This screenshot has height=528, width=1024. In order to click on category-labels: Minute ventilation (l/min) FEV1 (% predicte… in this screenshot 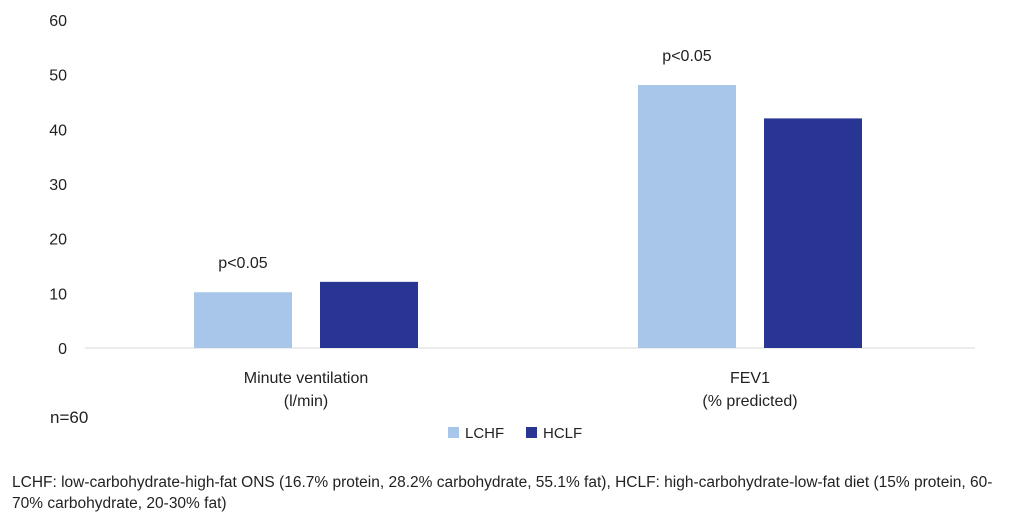, I will do `click(521, 390)`.